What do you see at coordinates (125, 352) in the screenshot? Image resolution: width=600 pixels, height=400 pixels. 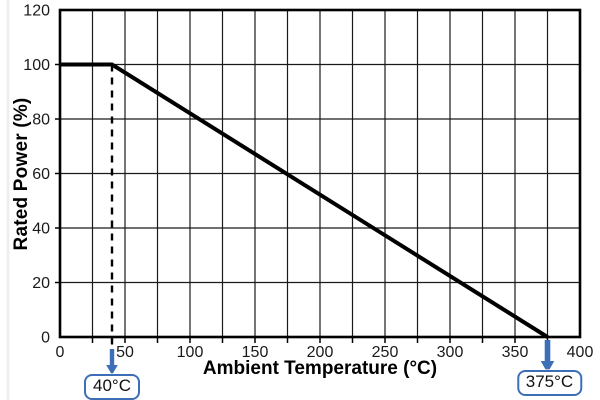 I see `svg-text: 50` at bounding box center [125, 352].